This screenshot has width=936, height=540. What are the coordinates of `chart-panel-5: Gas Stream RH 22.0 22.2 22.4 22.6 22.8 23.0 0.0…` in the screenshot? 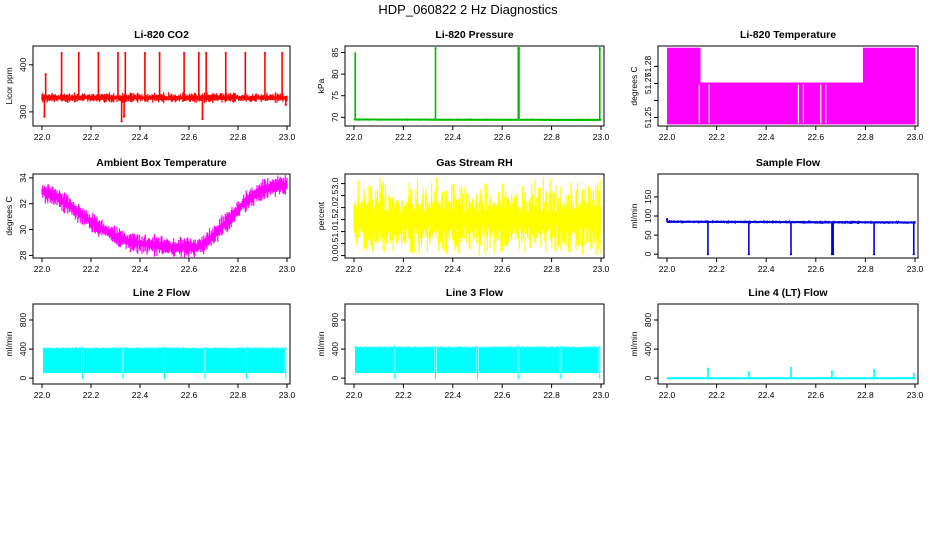 It's located at (463, 215).